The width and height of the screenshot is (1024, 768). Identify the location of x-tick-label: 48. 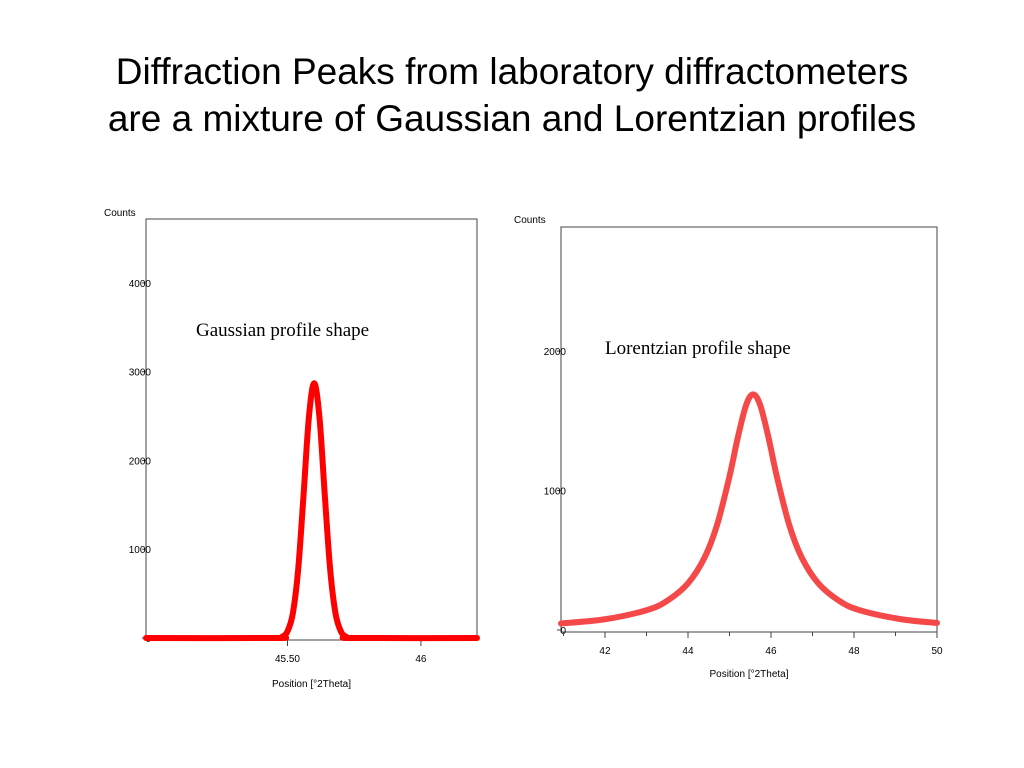
(854, 651).